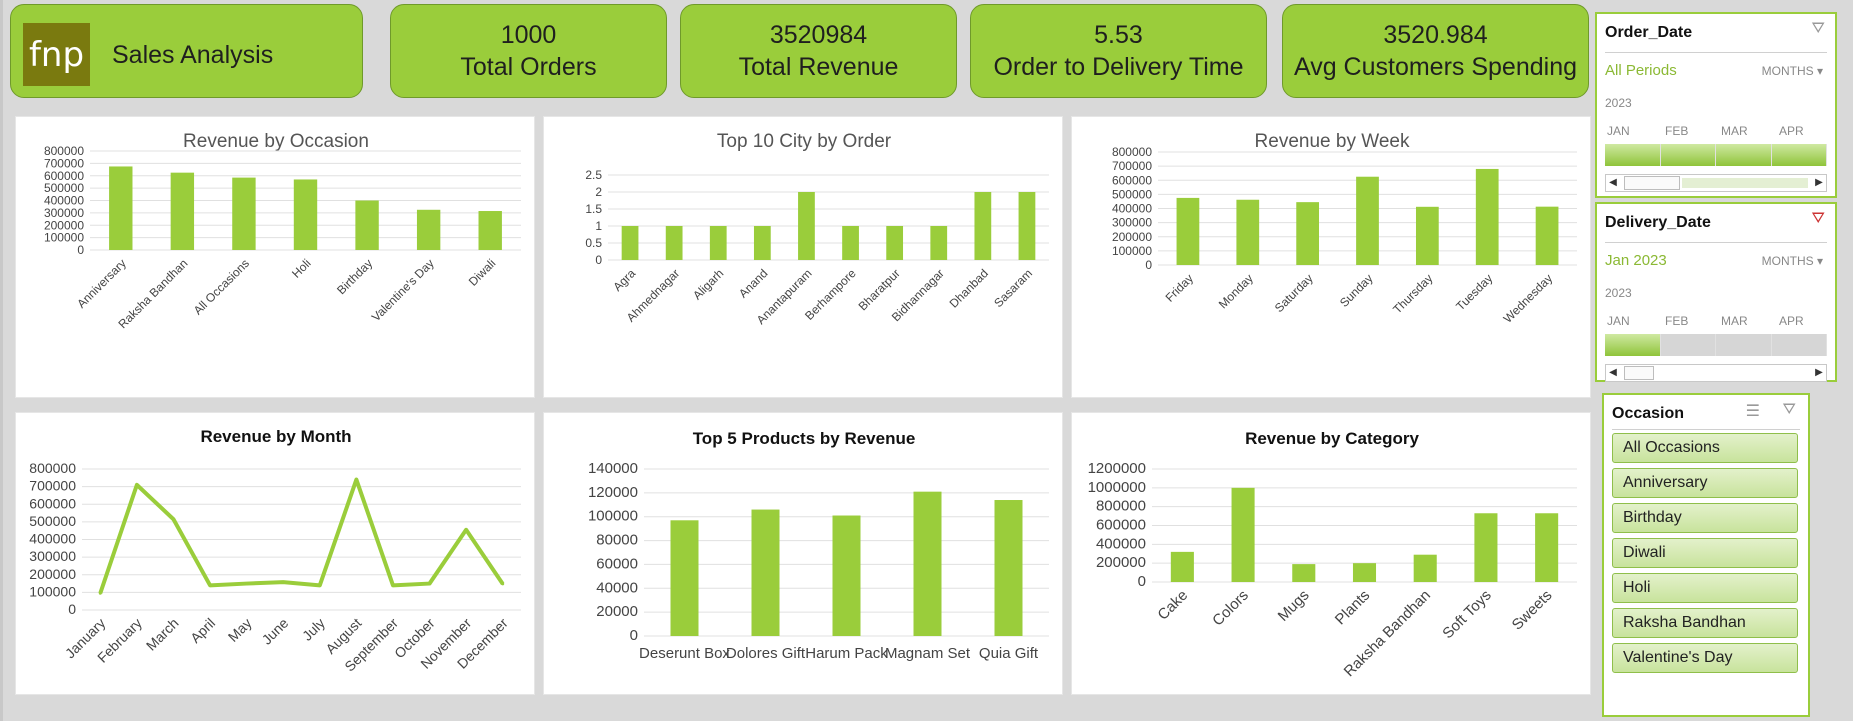 Image resolution: width=1853 pixels, height=721 pixels. Describe the element at coordinates (56, 54) in the screenshot. I see `logo-text: fnp` at that location.